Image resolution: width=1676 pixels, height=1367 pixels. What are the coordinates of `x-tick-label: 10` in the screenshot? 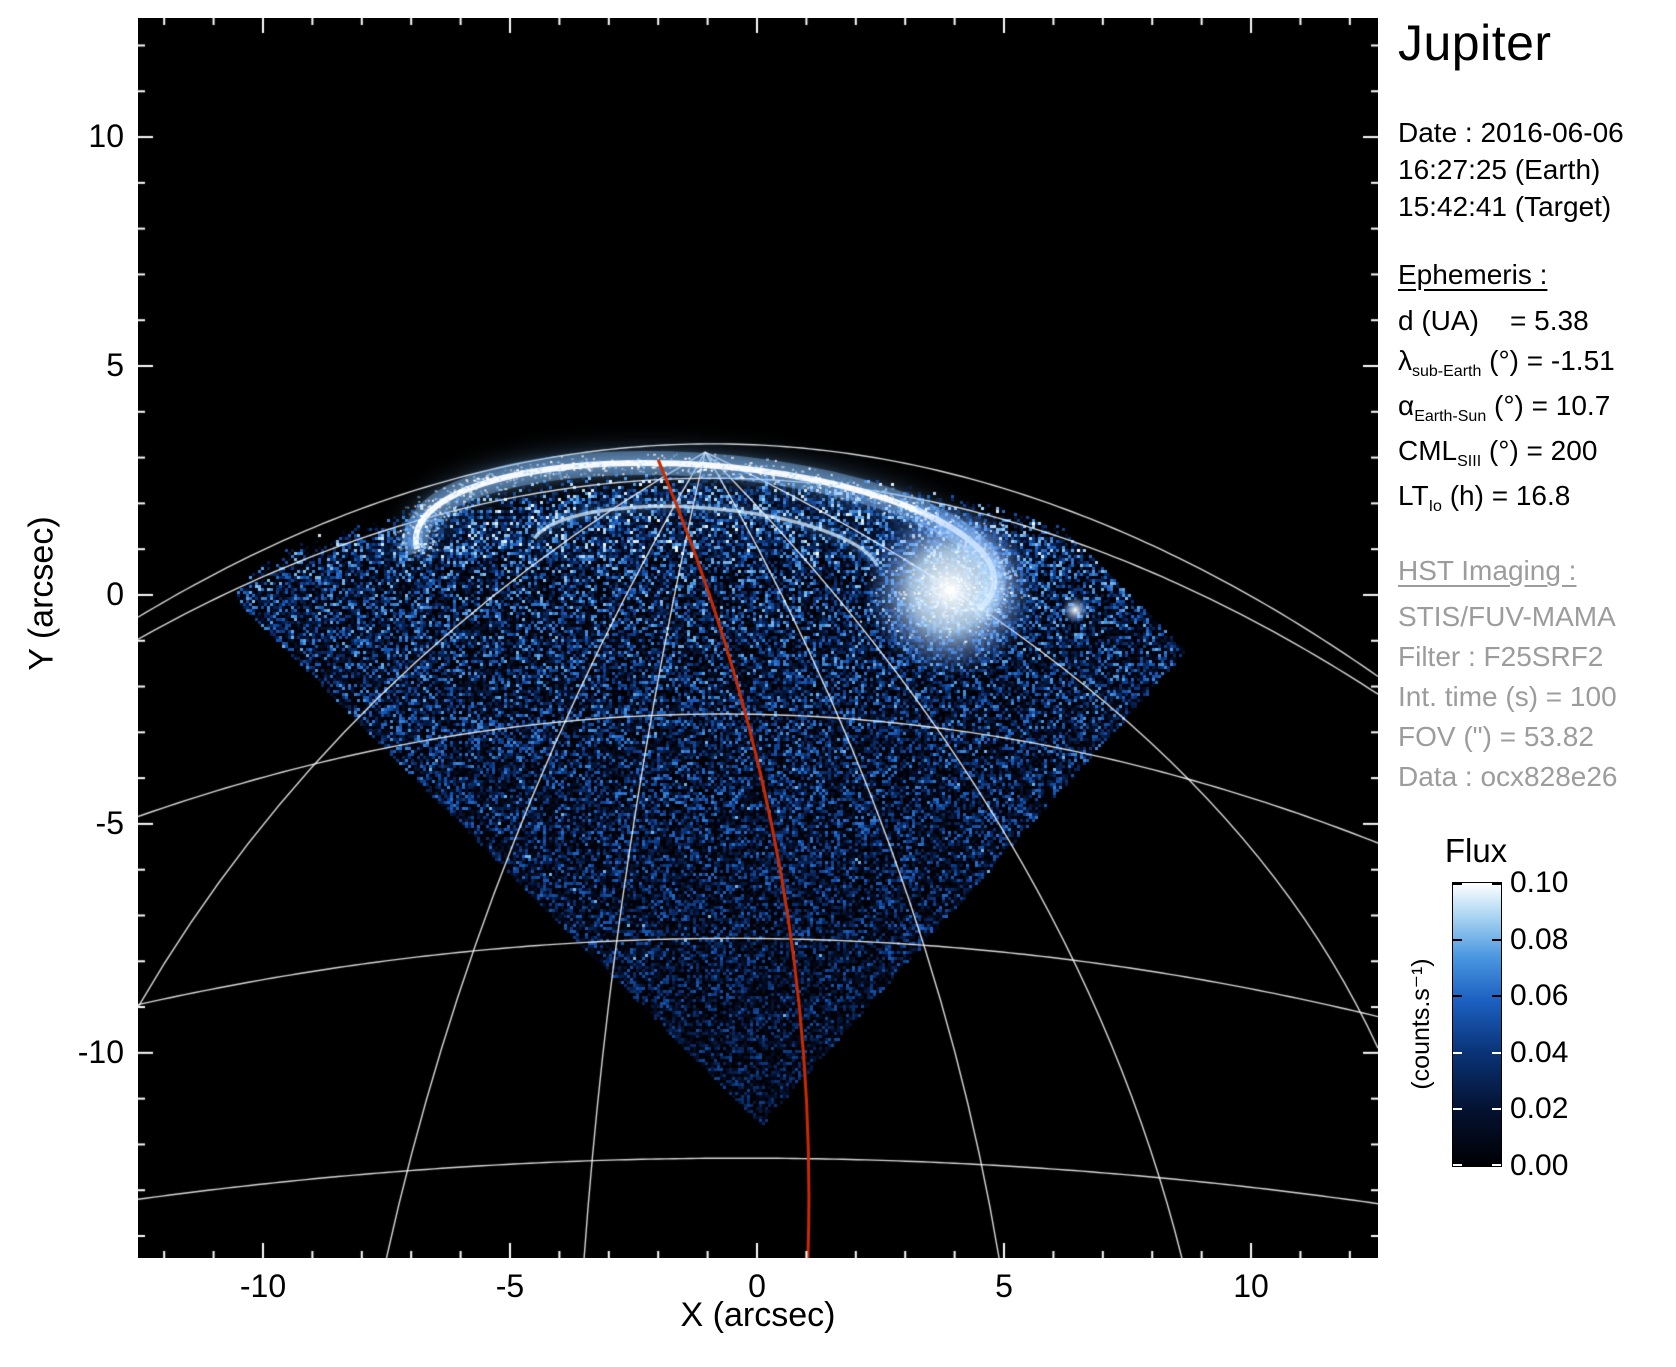 It's located at (1251, 1286).